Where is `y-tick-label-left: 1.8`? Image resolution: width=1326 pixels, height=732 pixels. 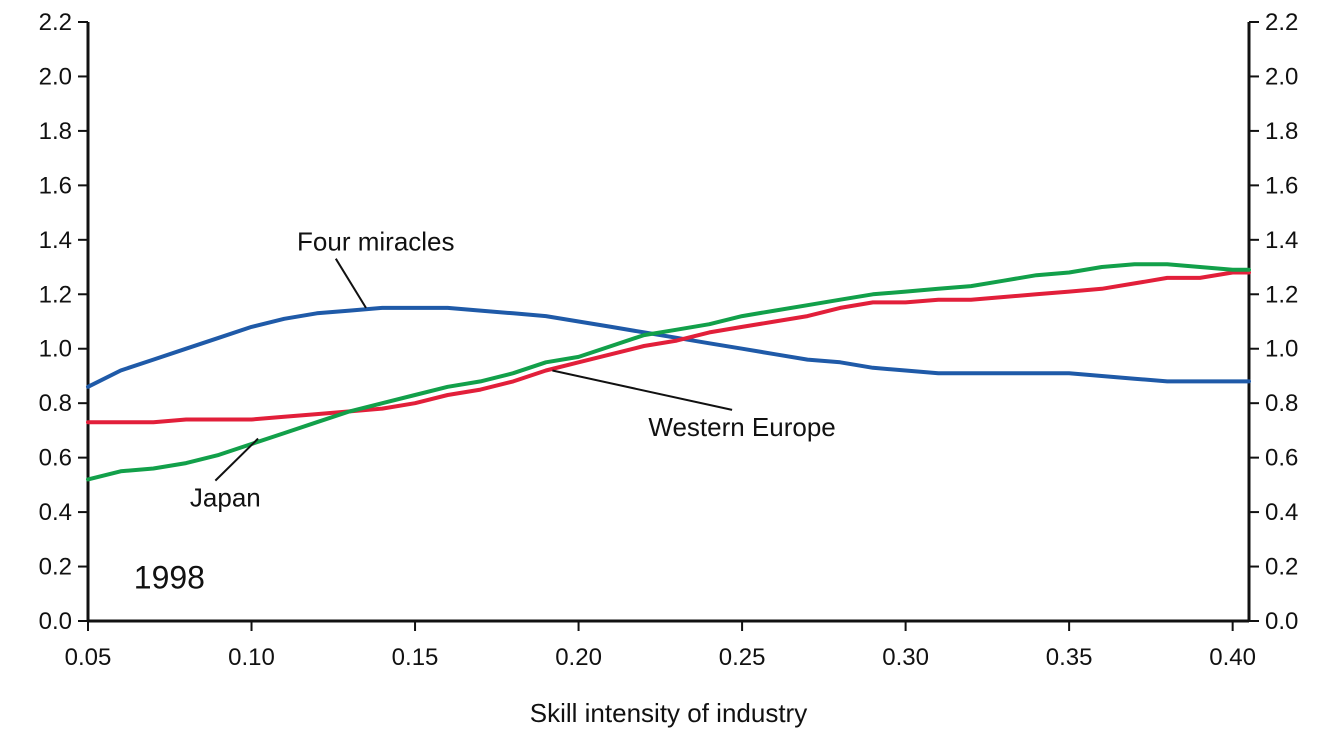
y-tick-label-left: 1.8 is located at coordinates (55, 131).